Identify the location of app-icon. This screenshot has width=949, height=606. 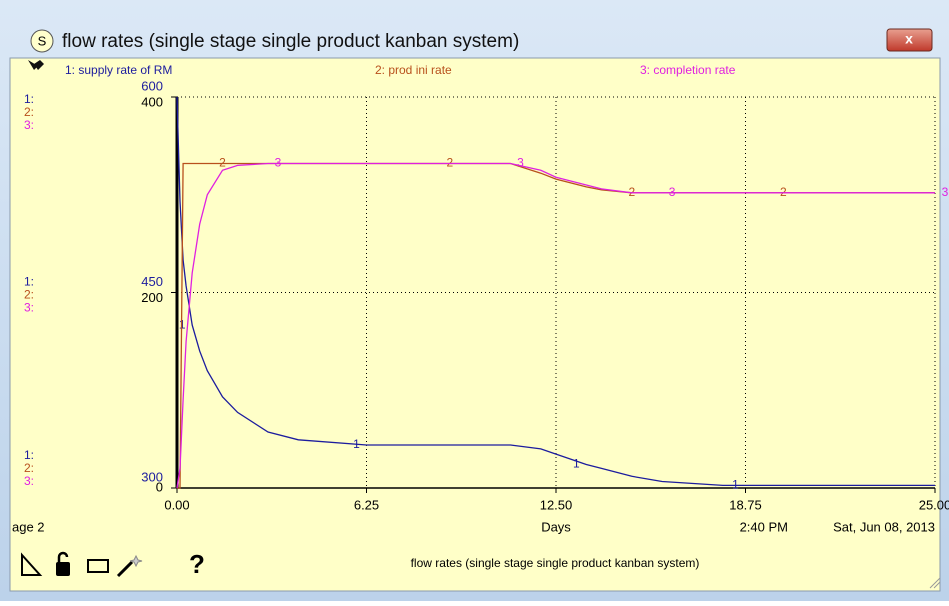
(42, 41).